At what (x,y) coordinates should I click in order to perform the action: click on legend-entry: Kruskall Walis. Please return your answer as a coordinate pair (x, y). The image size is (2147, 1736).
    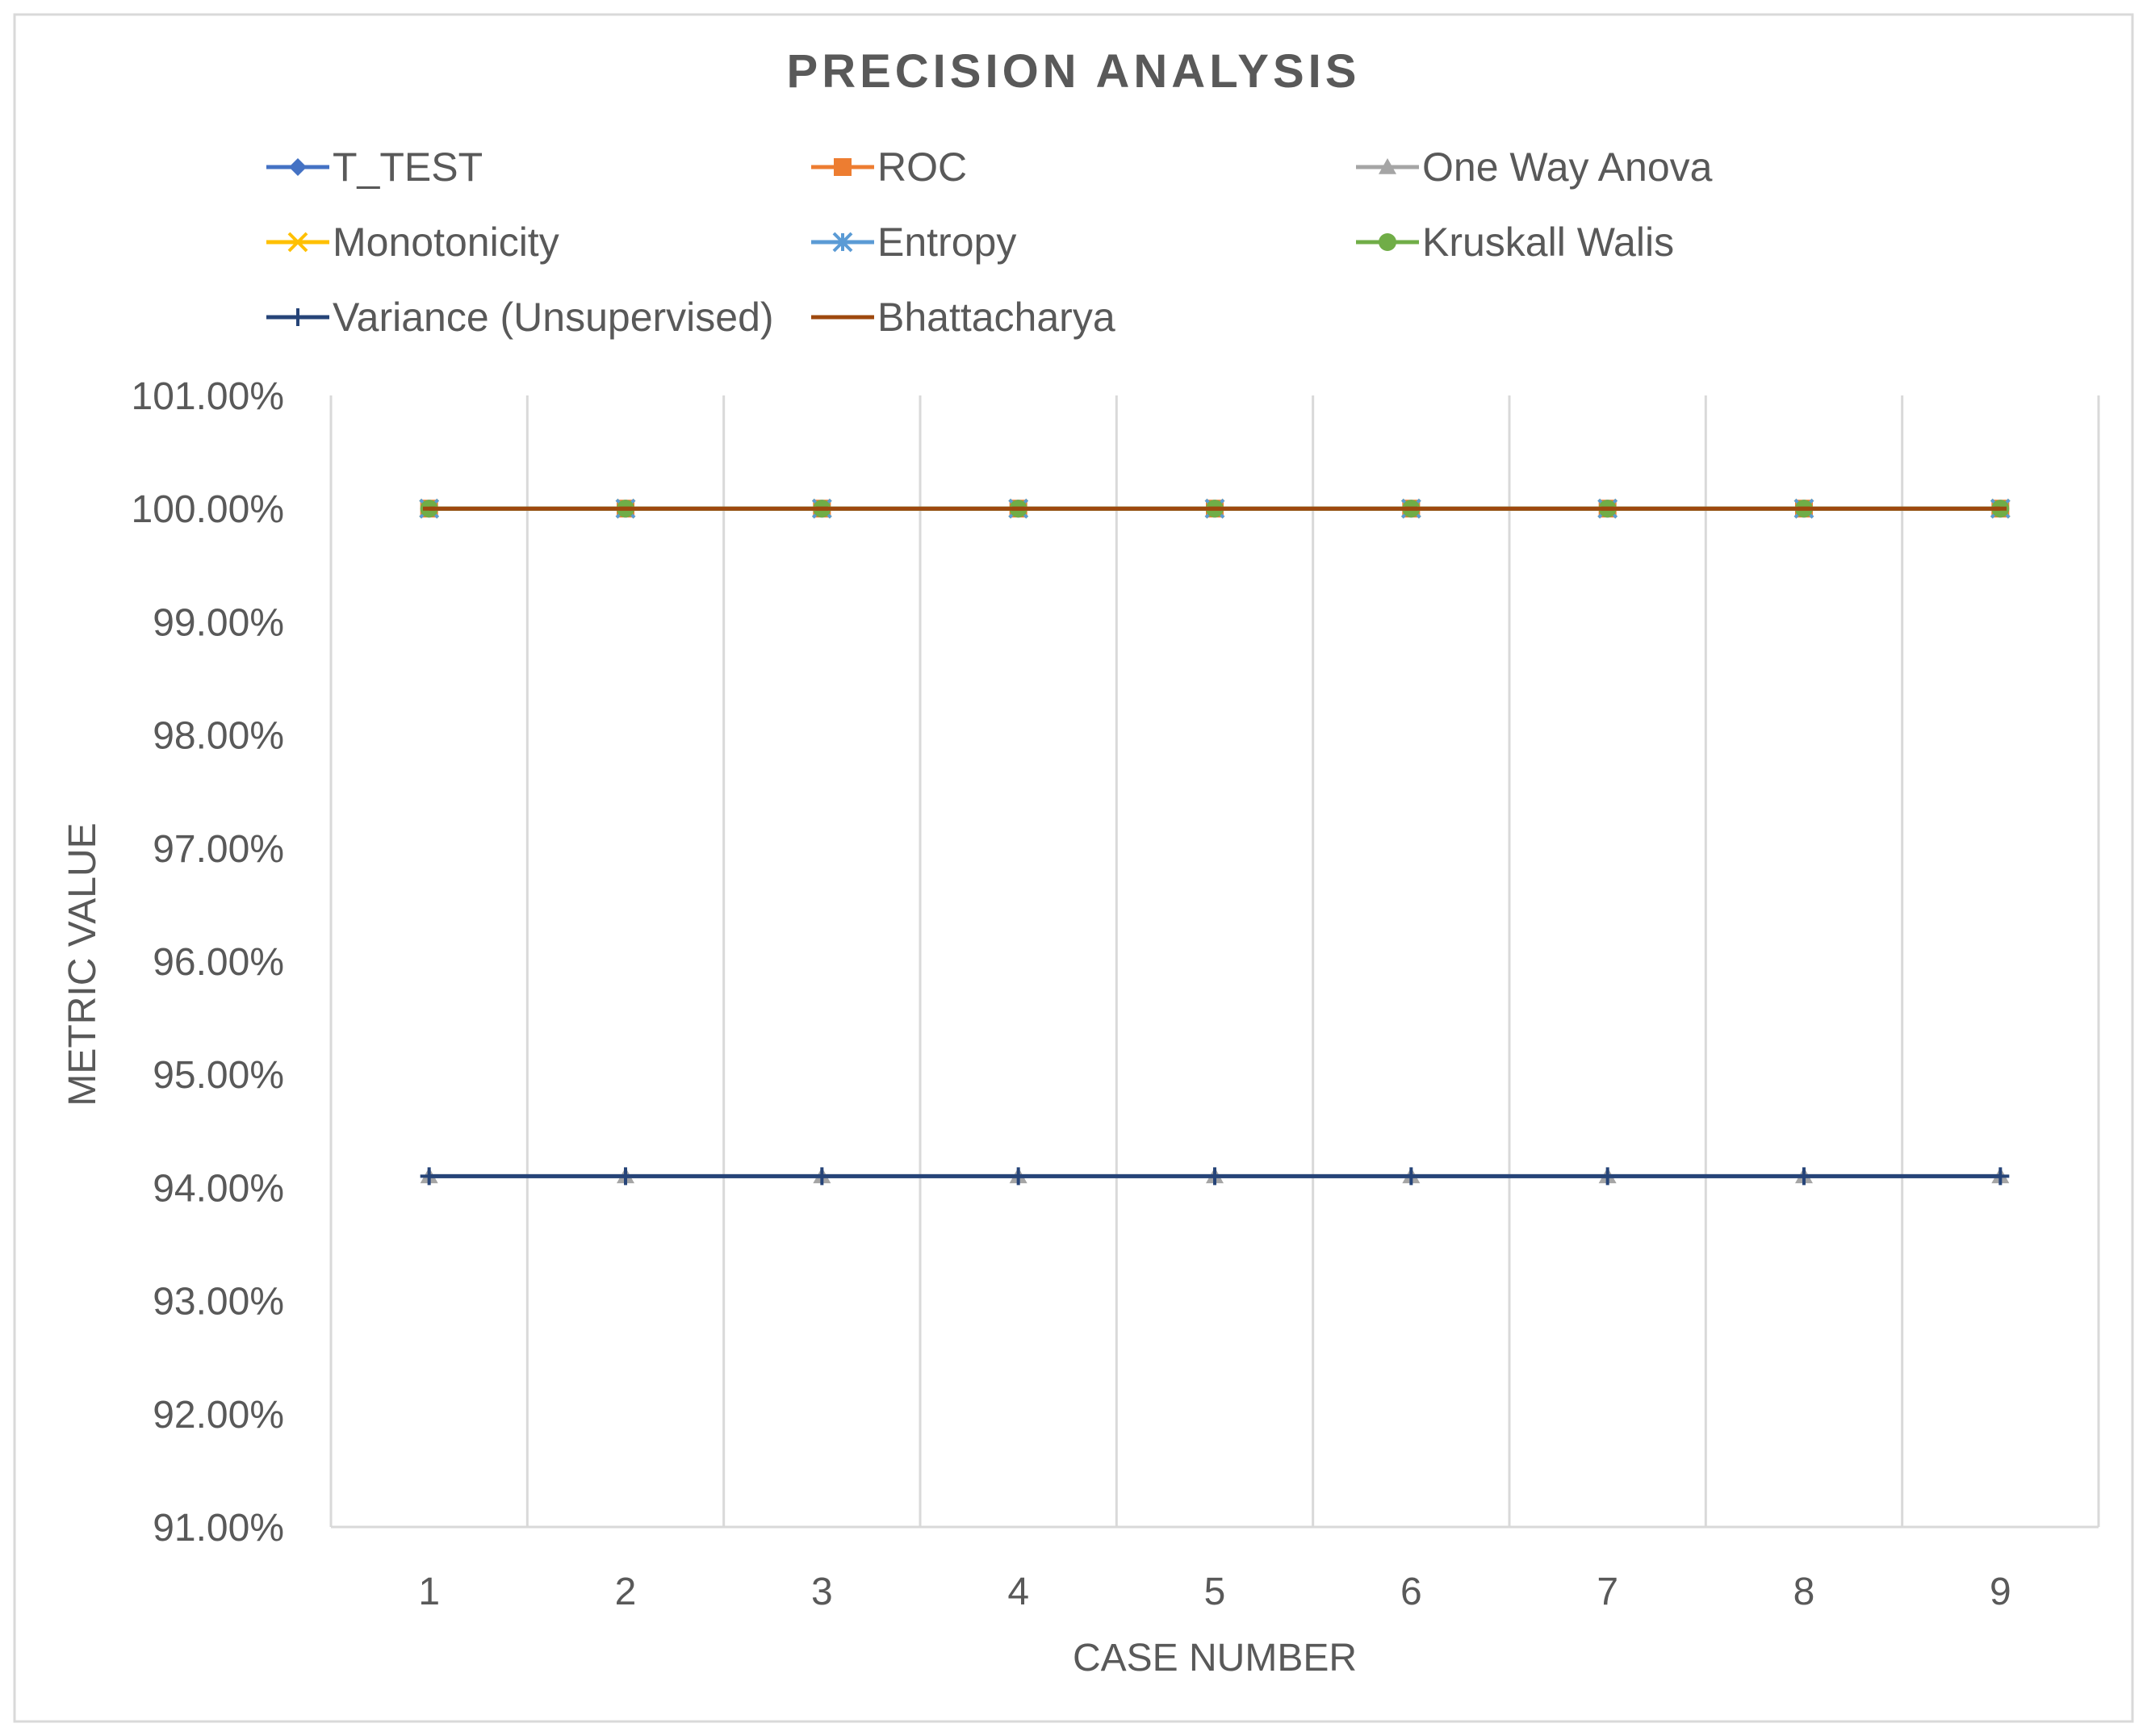
    Looking at the image, I should click on (1515, 243).